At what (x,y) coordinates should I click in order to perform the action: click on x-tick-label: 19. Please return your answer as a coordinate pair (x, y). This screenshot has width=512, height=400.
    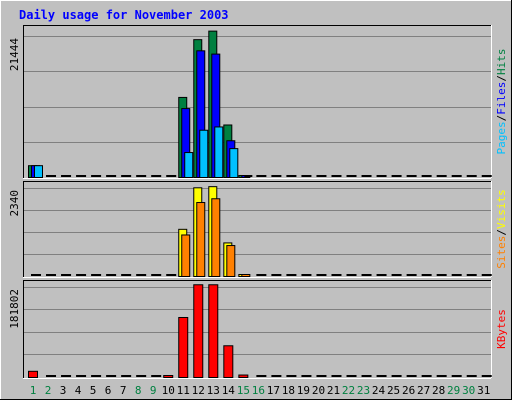
    Looking at the image, I should click on (303, 390).